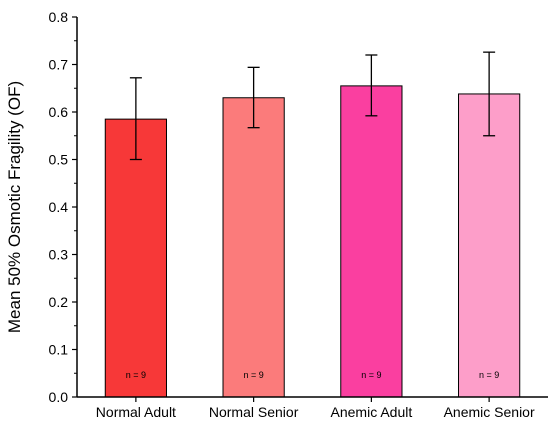 Image resolution: width=550 pixels, height=440 pixels. What do you see at coordinates (489, 375) in the screenshot?
I see `bar-annotation-4: n = 9` at bounding box center [489, 375].